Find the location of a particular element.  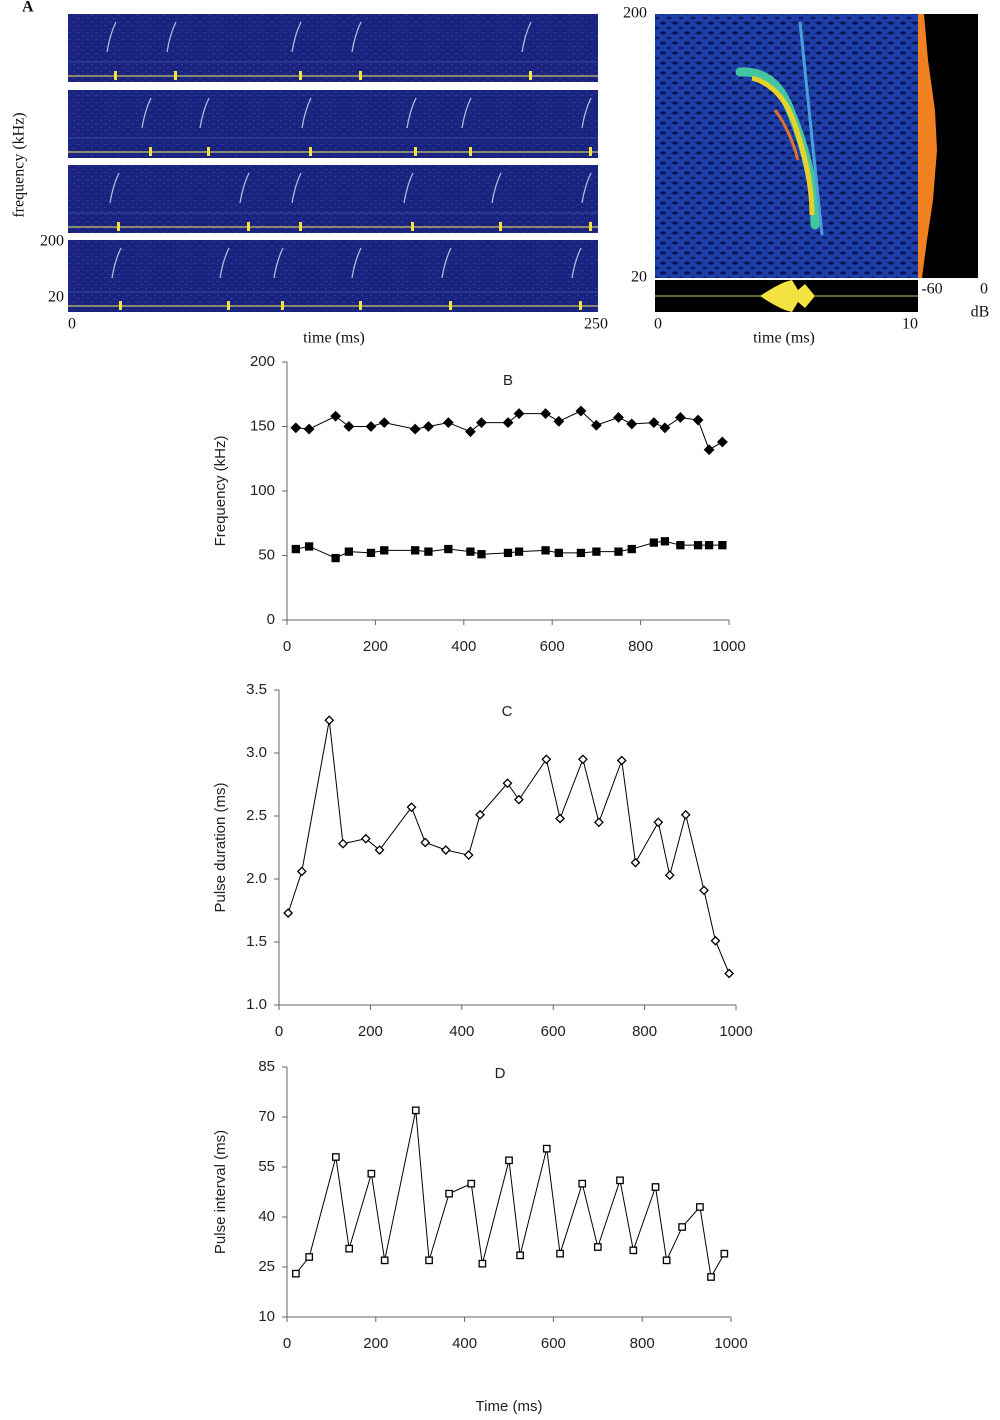

x-tick-label: 1000 is located at coordinates (728, 646).